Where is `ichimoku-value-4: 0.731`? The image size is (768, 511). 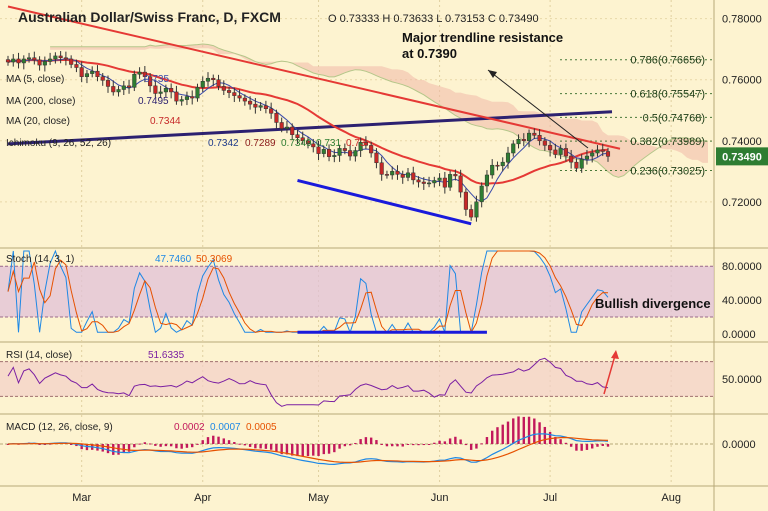 ichimoku-value-4: 0.731 is located at coordinates (328, 143).